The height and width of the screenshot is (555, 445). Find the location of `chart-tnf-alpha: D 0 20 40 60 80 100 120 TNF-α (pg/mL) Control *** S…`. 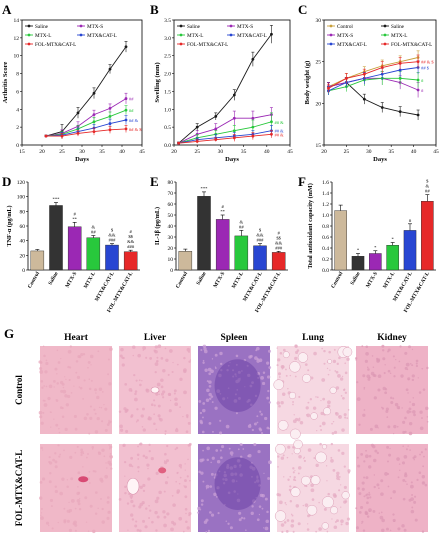

chart-tnf-alpha: D 0 20 40 60 80 100 120 TNF-α (pg/mL) Control *** S… is located at coordinates (71, 244).